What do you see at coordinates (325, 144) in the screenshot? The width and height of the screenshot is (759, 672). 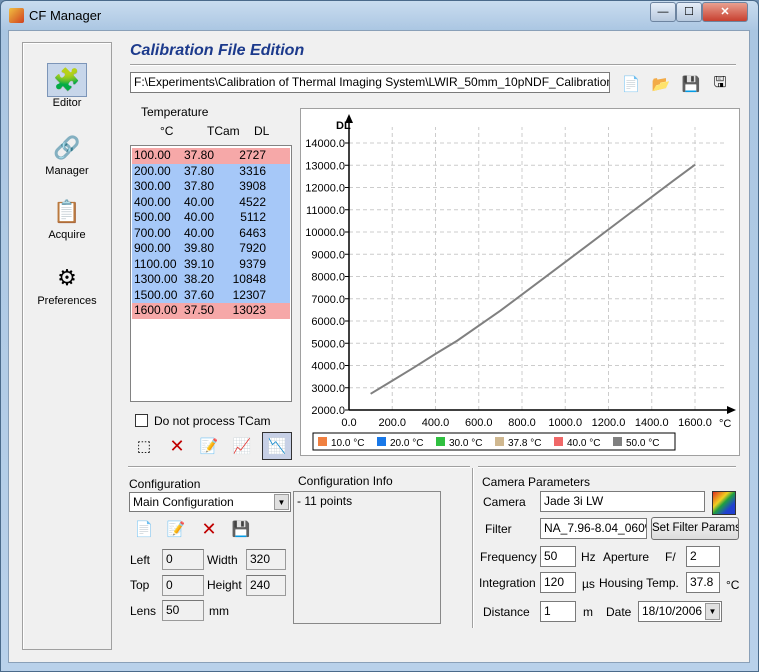 I see `y-tick-label: 14000.0` at bounding box center [325, 144].